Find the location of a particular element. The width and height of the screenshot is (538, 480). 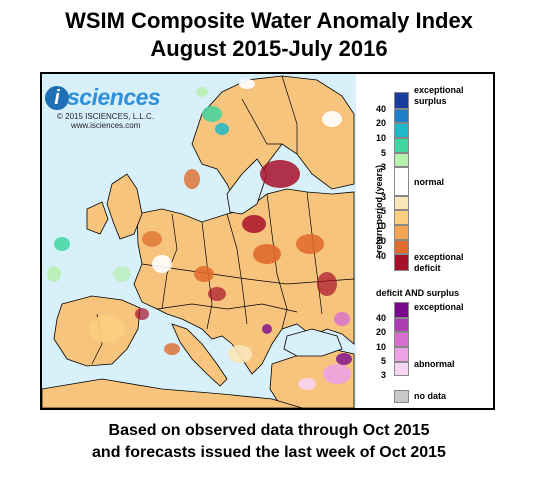

legend-normal-label: normal is located at coordinates (429, 182).